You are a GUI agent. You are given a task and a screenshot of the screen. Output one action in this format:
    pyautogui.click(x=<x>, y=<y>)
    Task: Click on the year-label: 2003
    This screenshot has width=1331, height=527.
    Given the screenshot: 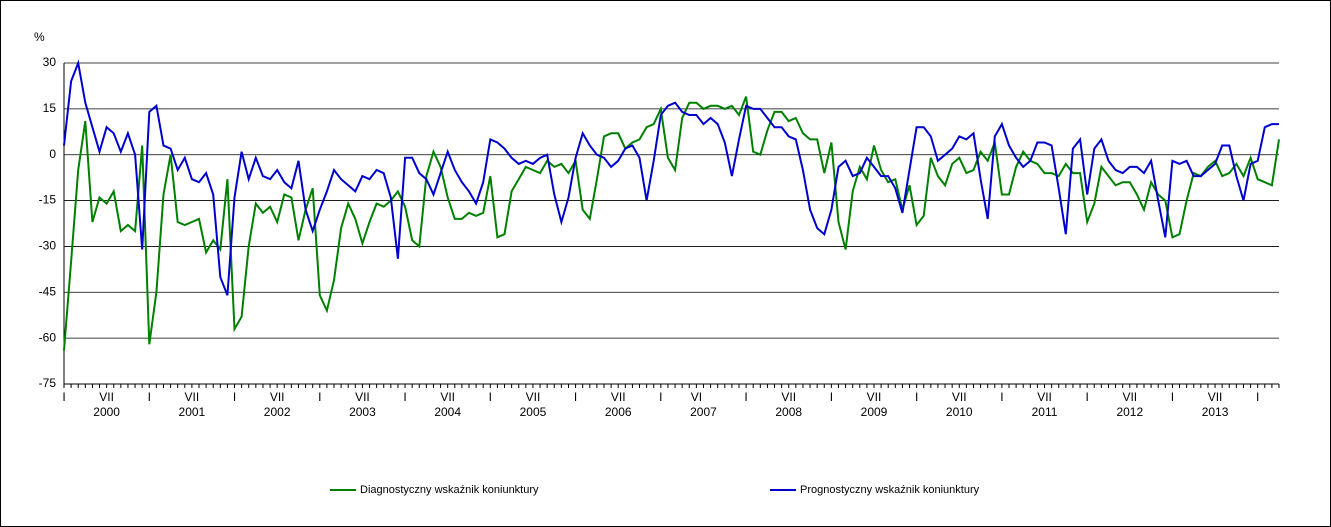 What is the action you would take?
    pyautogui.click(x=362, y=412)
    